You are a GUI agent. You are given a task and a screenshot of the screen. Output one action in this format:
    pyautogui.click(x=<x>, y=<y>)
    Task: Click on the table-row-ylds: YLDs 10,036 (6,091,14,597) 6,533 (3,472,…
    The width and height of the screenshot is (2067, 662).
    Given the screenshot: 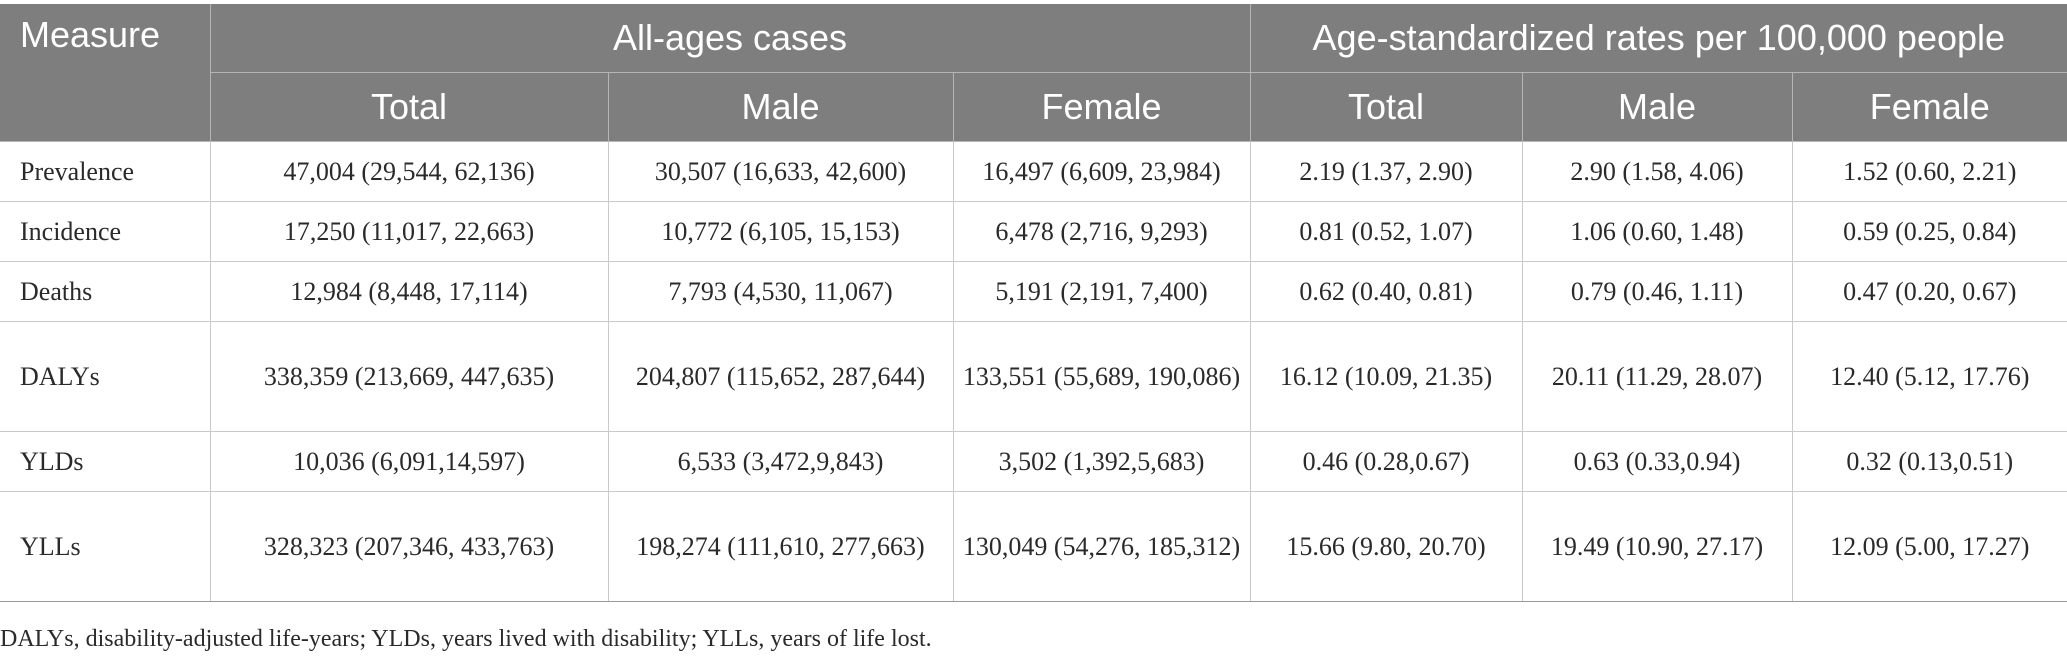 What is the action you would take?
    pyautogui.click(x=1033, y=461)
    